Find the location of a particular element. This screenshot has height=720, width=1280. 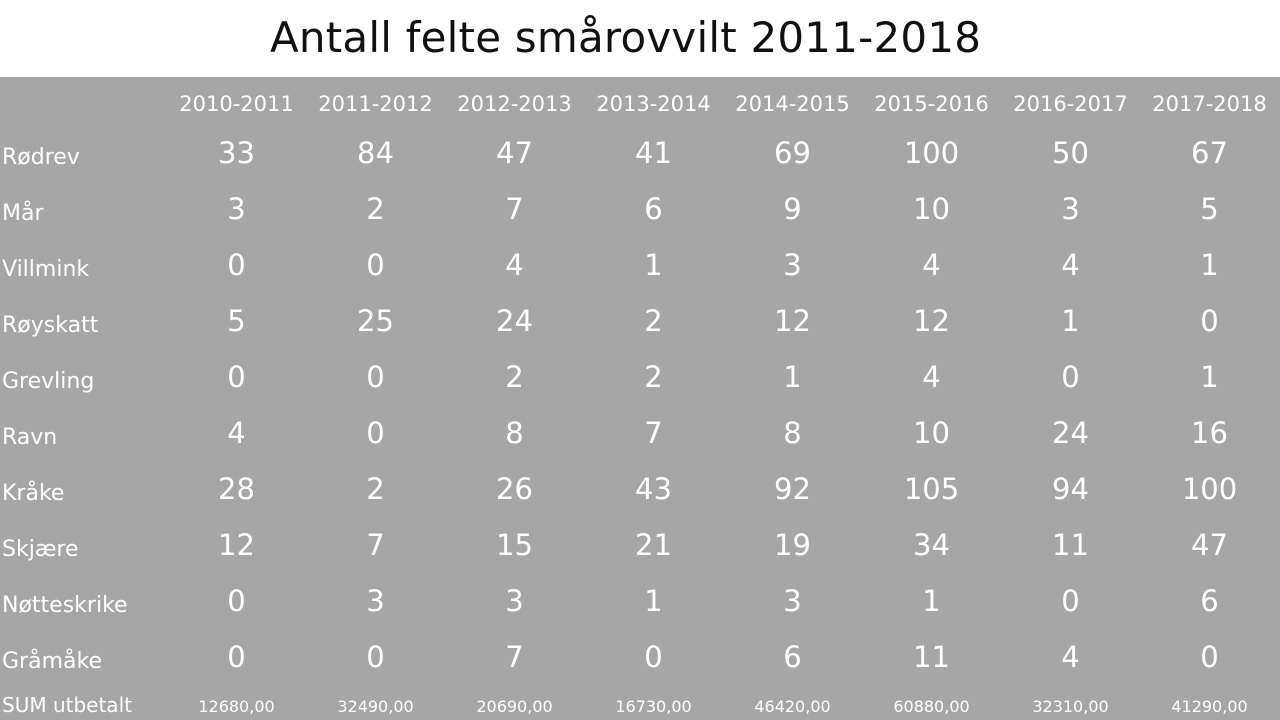

table-cell: 84 is located at coordinates (375, 153).